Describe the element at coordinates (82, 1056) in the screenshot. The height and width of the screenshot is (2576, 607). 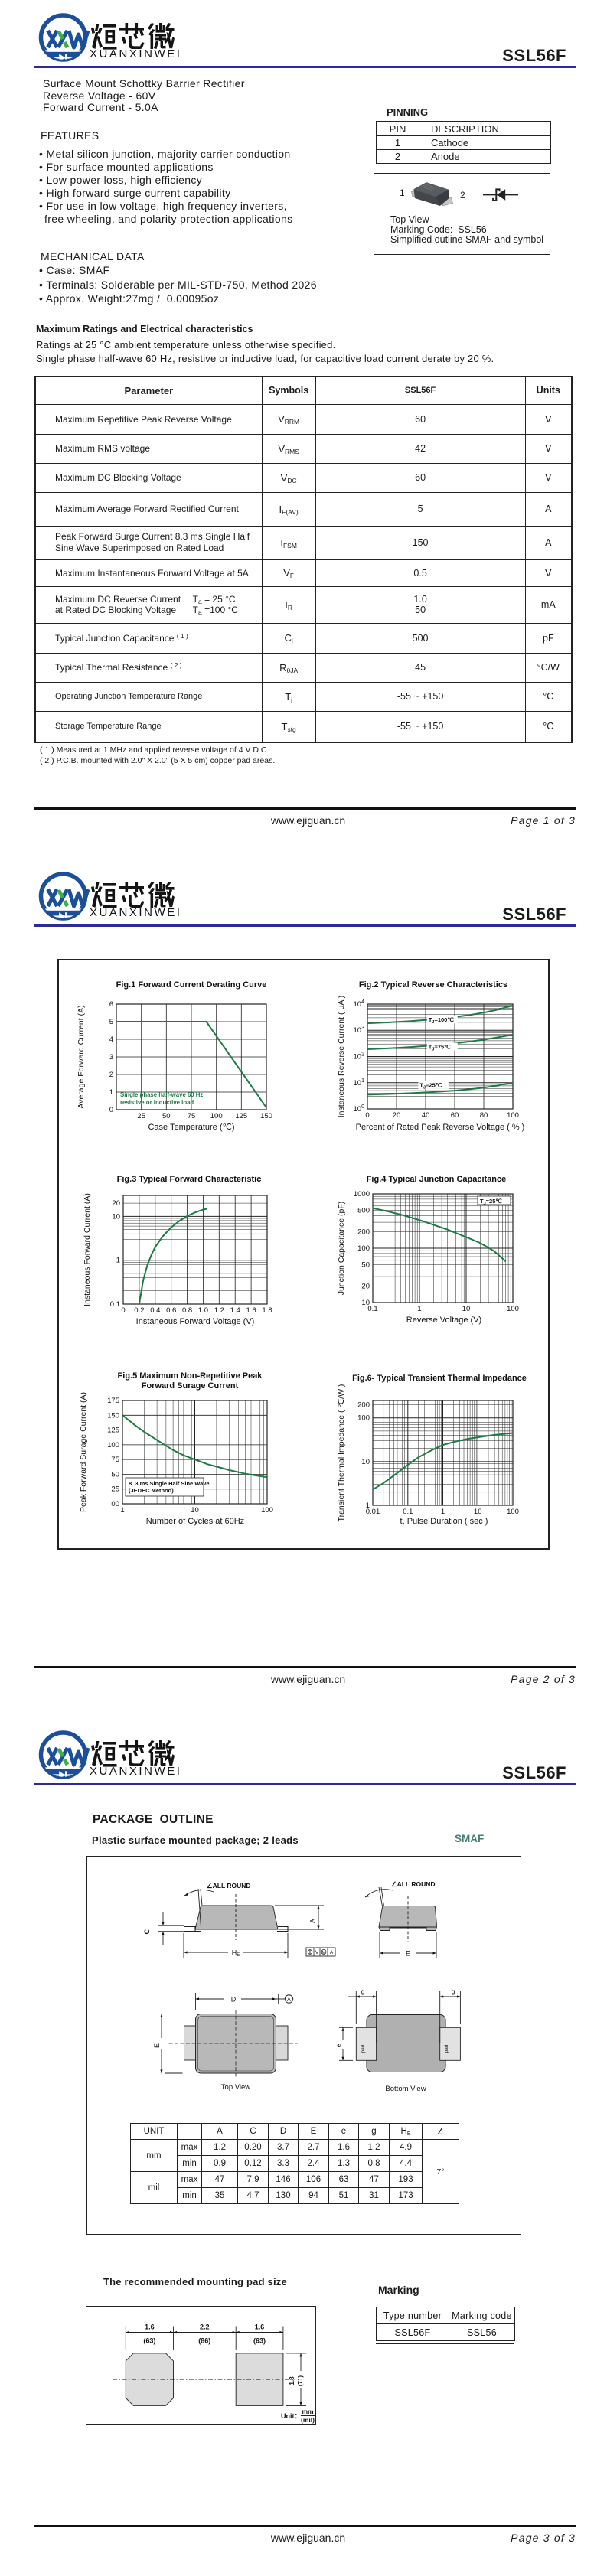
I see `svg-text: Average Forward Current (A)` at that location.